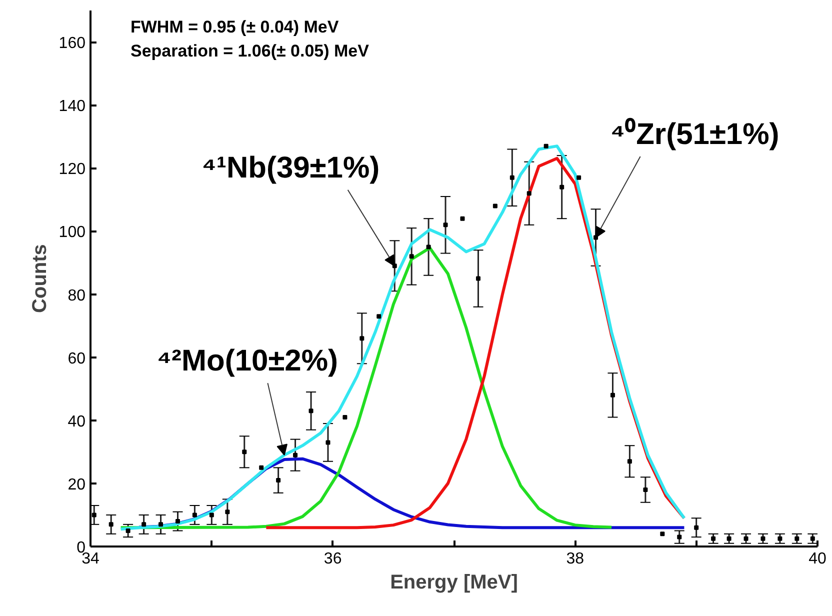 The width and height of the screenshot is (832, 616). Describe the element at coordinates (575, 559) in the screenshot. I see `x-tick-label: 38` at that location.